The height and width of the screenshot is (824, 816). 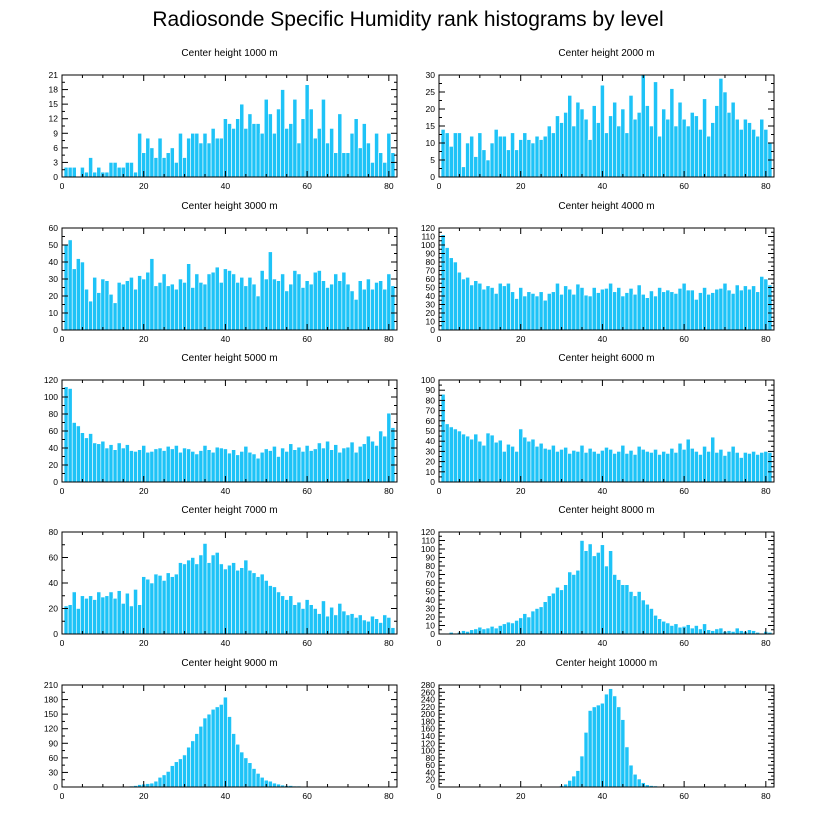 I want to click on y-tick-label: 120, so click(x=428, y=532).